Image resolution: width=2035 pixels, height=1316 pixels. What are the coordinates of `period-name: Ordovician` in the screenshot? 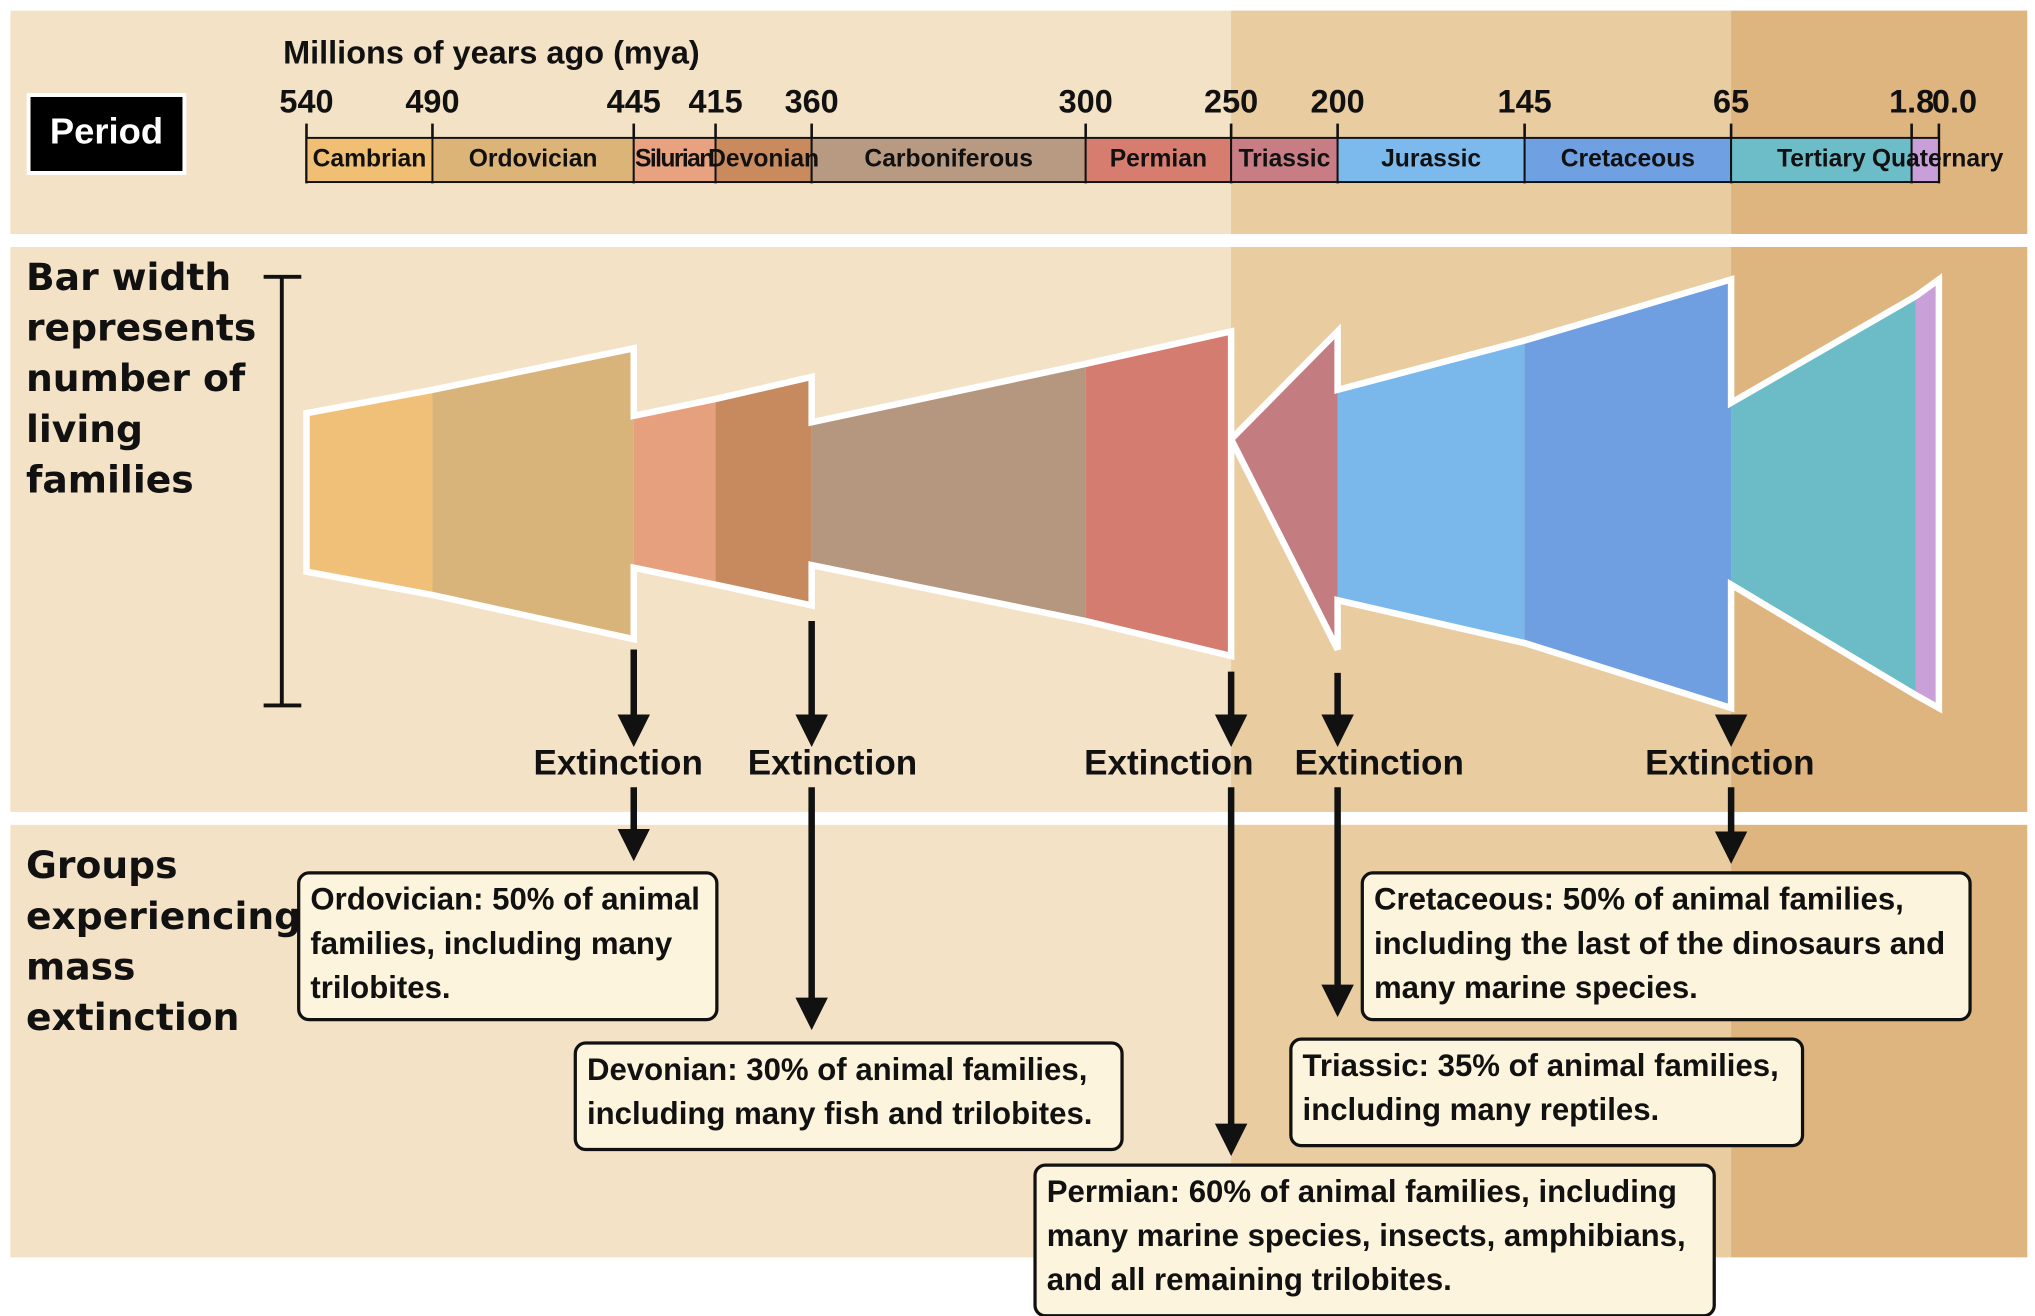 It's located at (533, 158).